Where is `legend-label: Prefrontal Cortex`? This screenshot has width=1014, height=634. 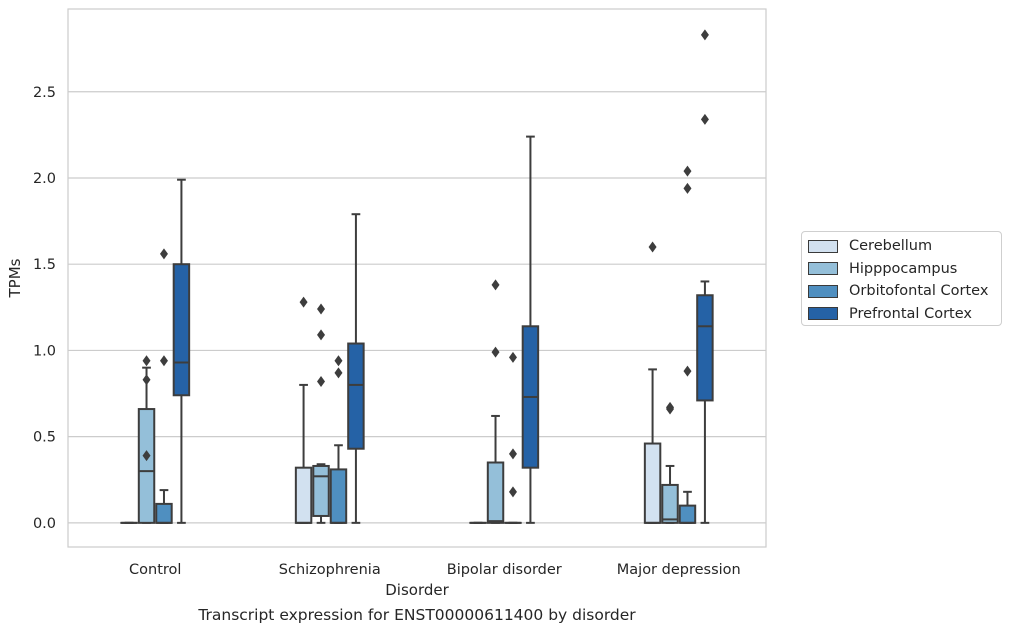
legend-label: Prefrontal Cortex is located at coordinates (910, 313).